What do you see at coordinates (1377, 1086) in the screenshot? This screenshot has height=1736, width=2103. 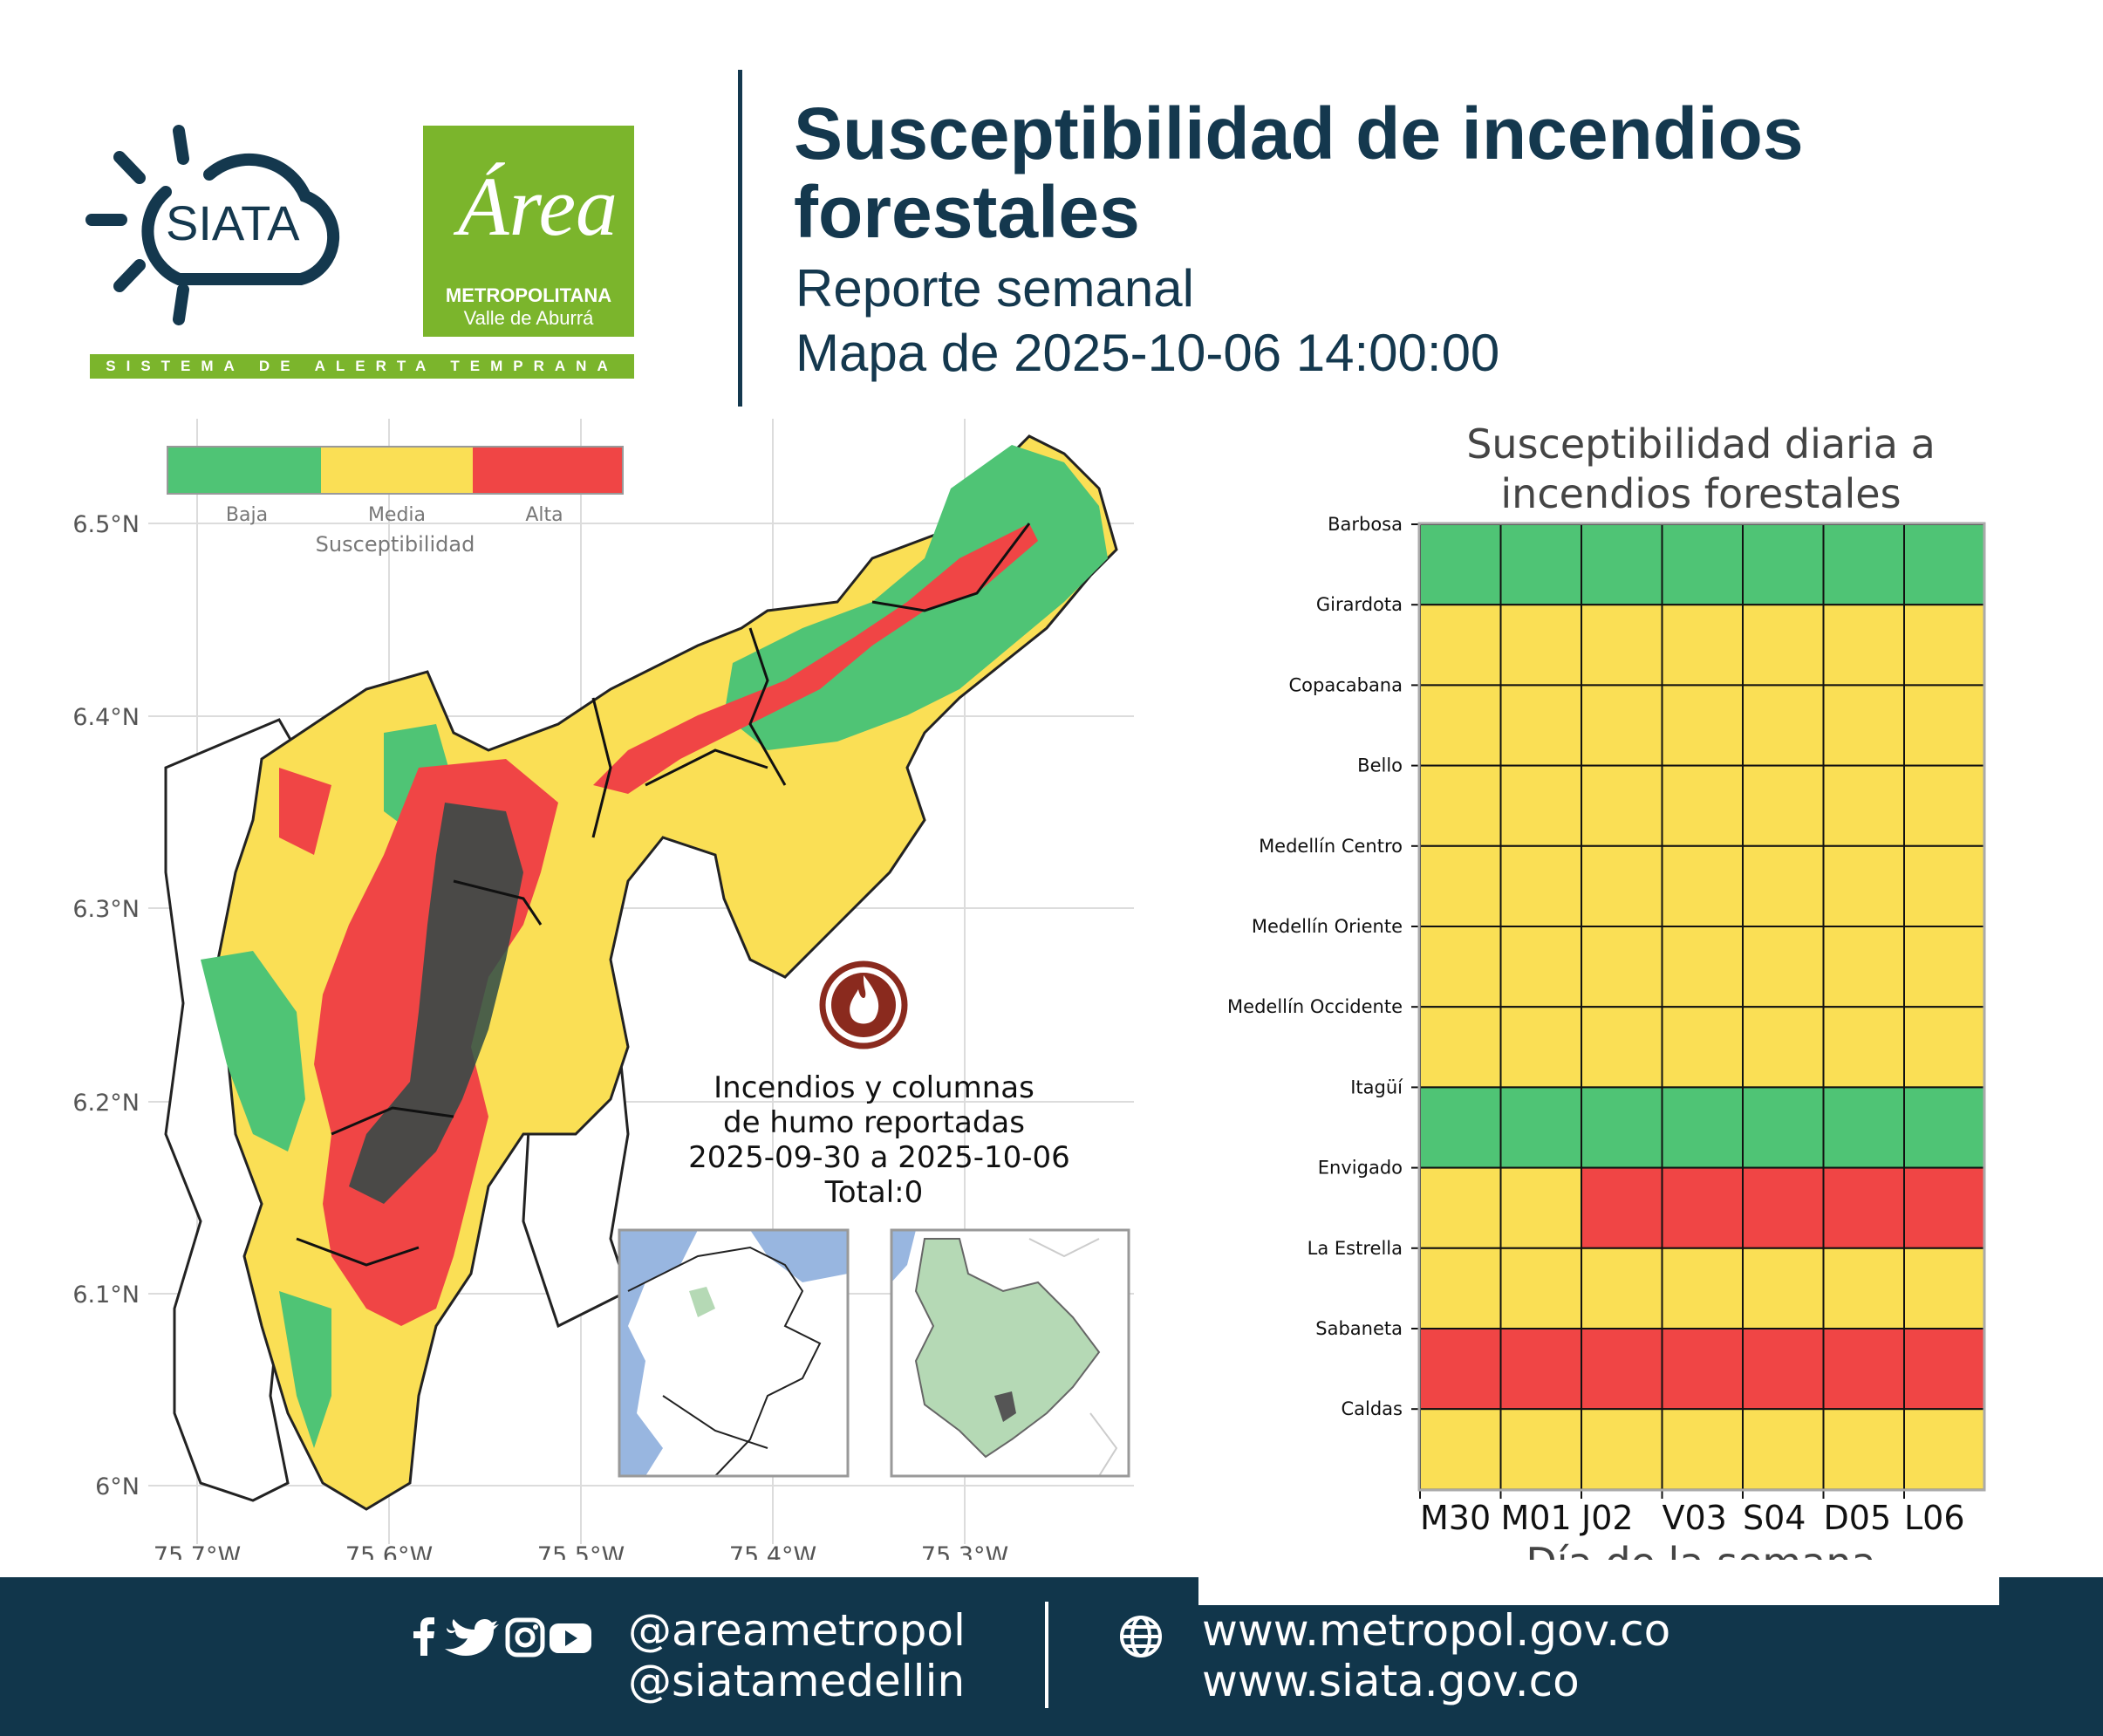 I see `heatmap-row-label: Itagüí` at bounding box center [1377, 1086].